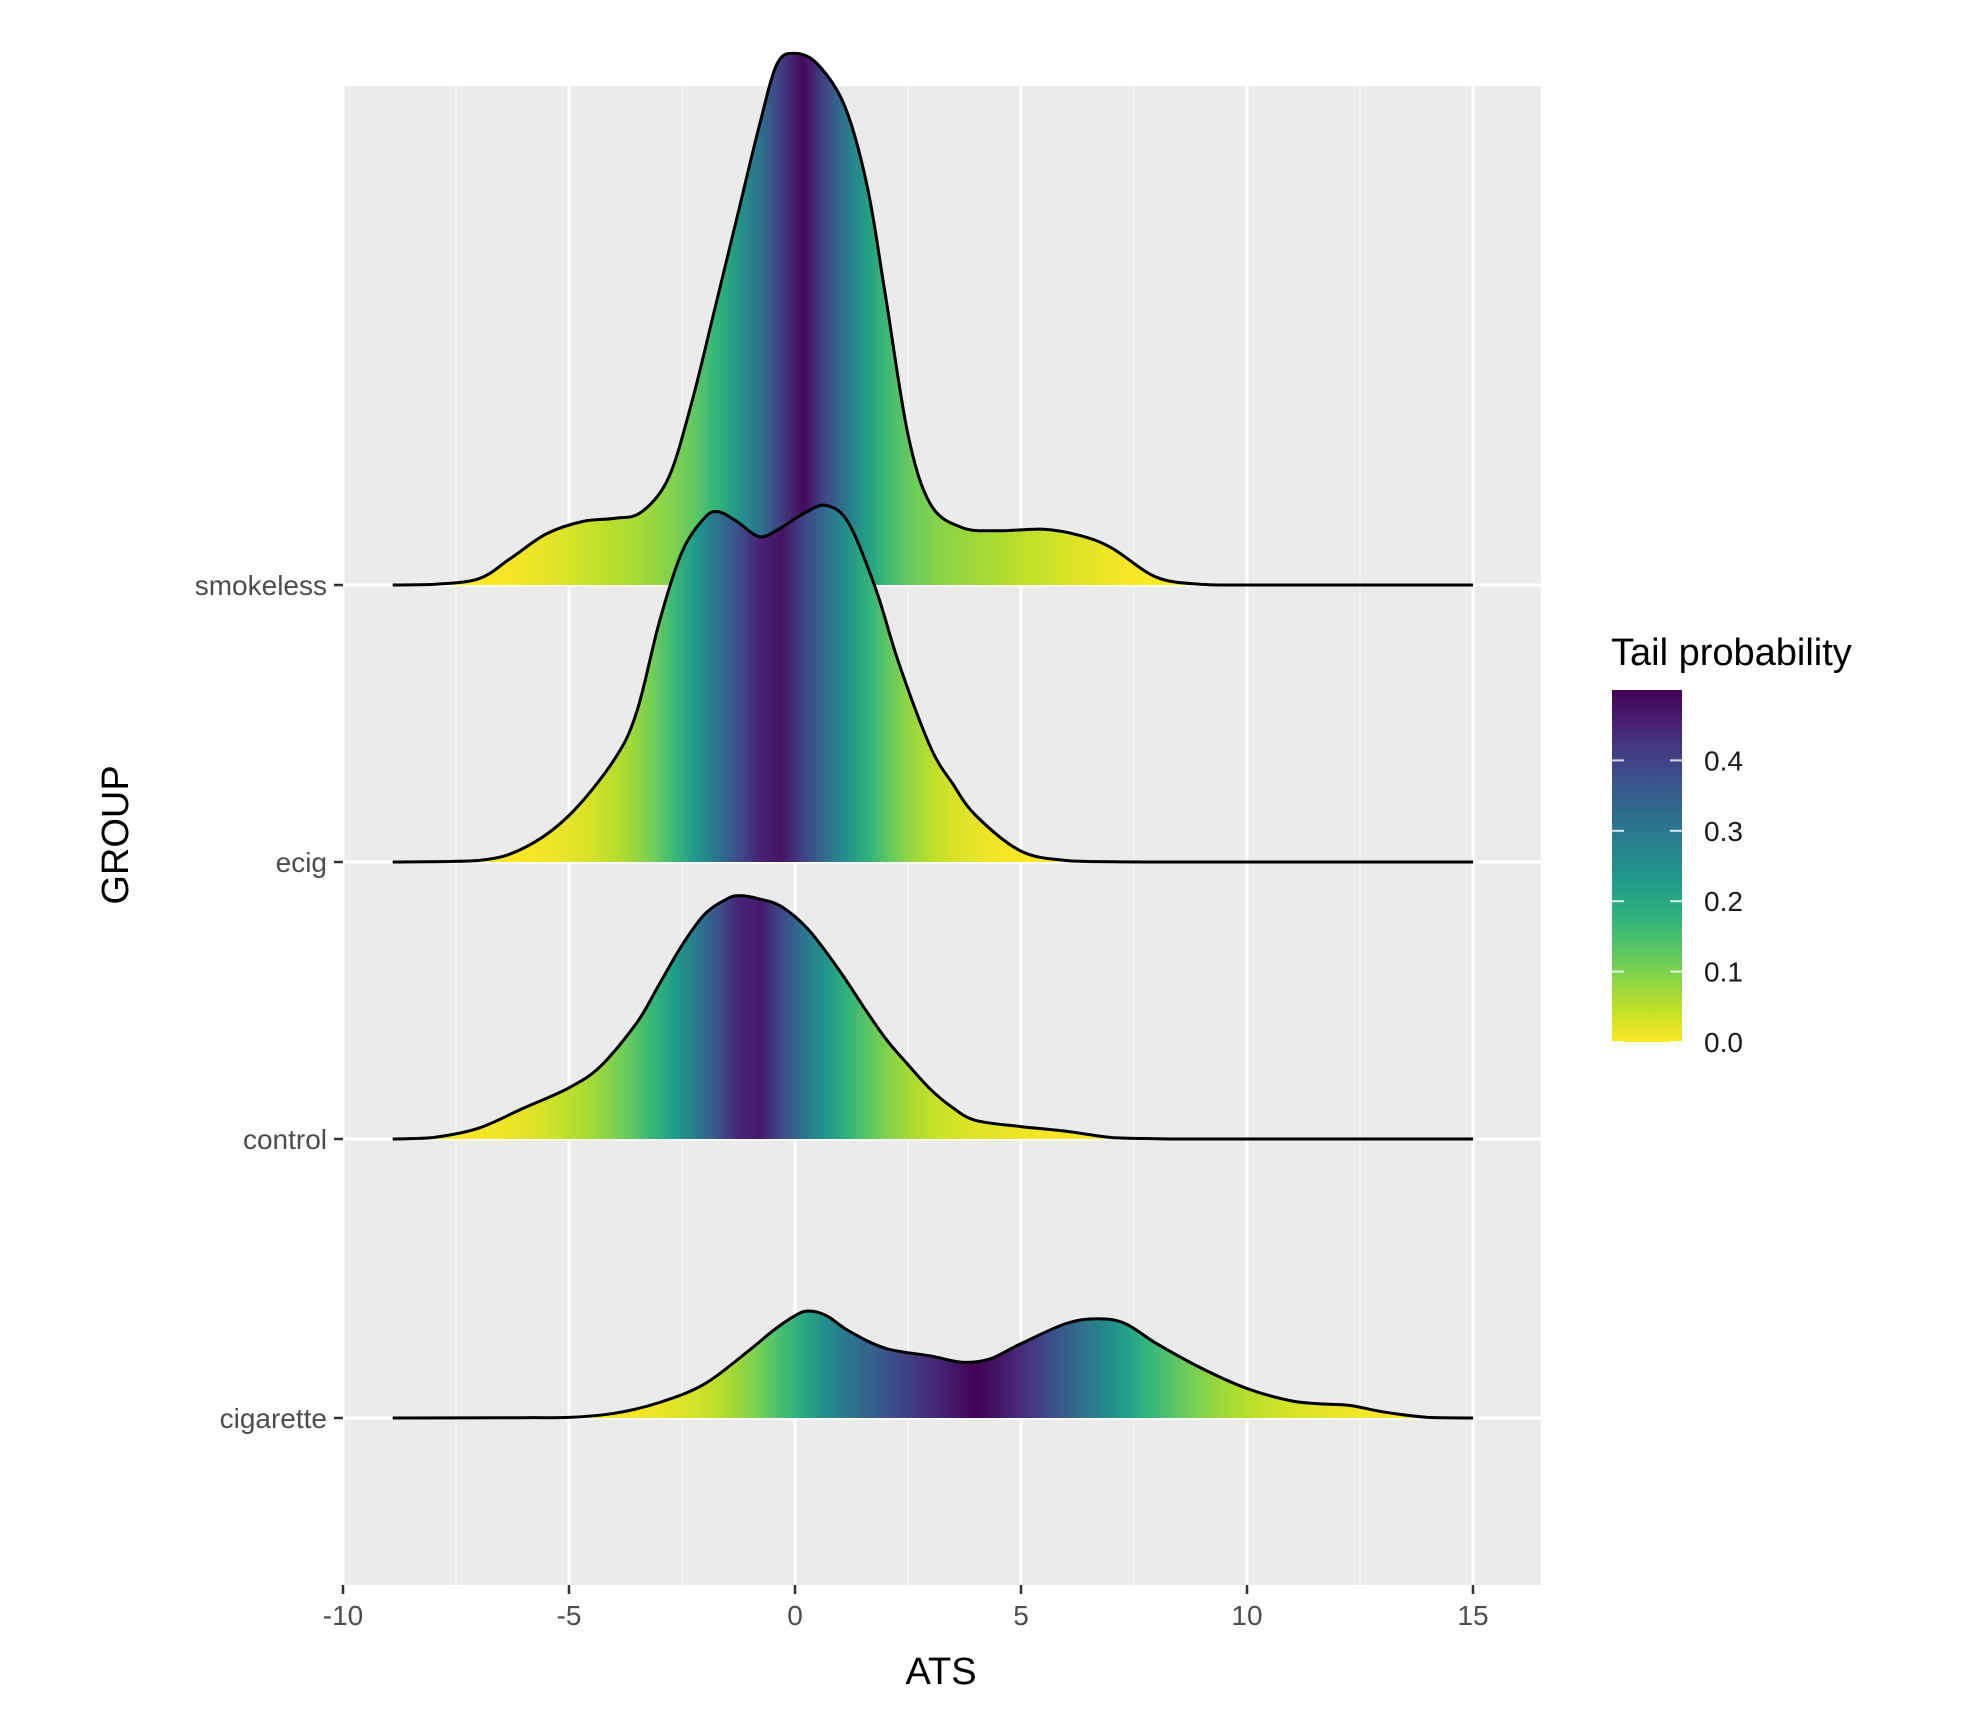 The height and width of the screenshot is (1724, 1961). I want to click on ridge-control, so click(933, 1017).